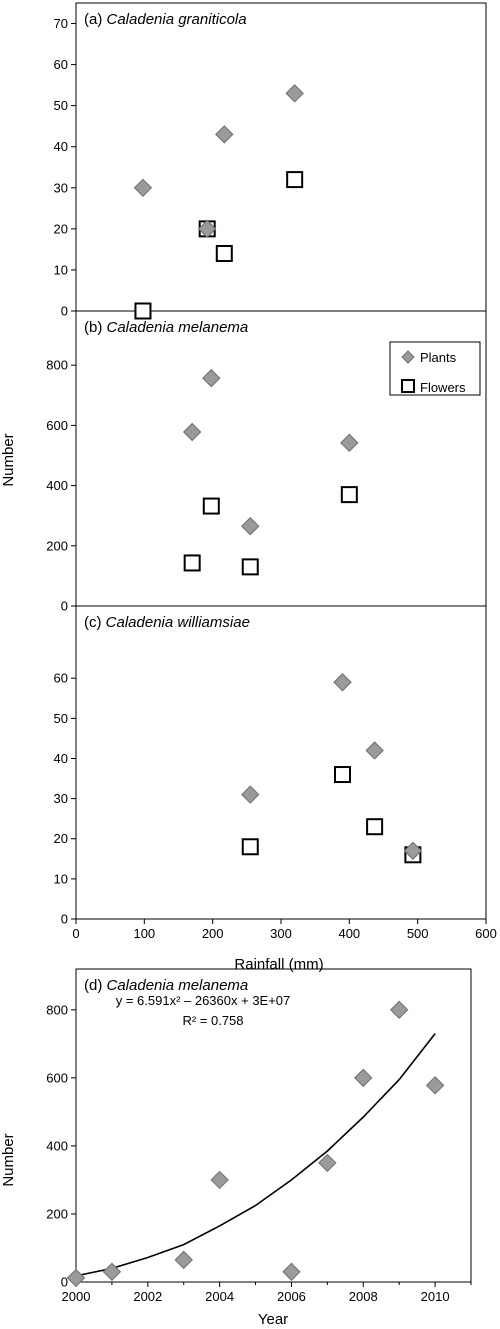 This screenshot has width=500, height=1329. I want to click on panel-d-y-tick-label: 400, so click(57, 1145).